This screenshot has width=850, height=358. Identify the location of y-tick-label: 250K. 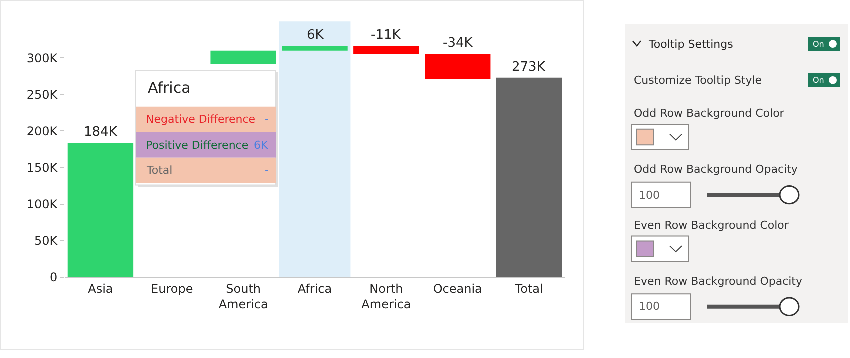
(42, 95).